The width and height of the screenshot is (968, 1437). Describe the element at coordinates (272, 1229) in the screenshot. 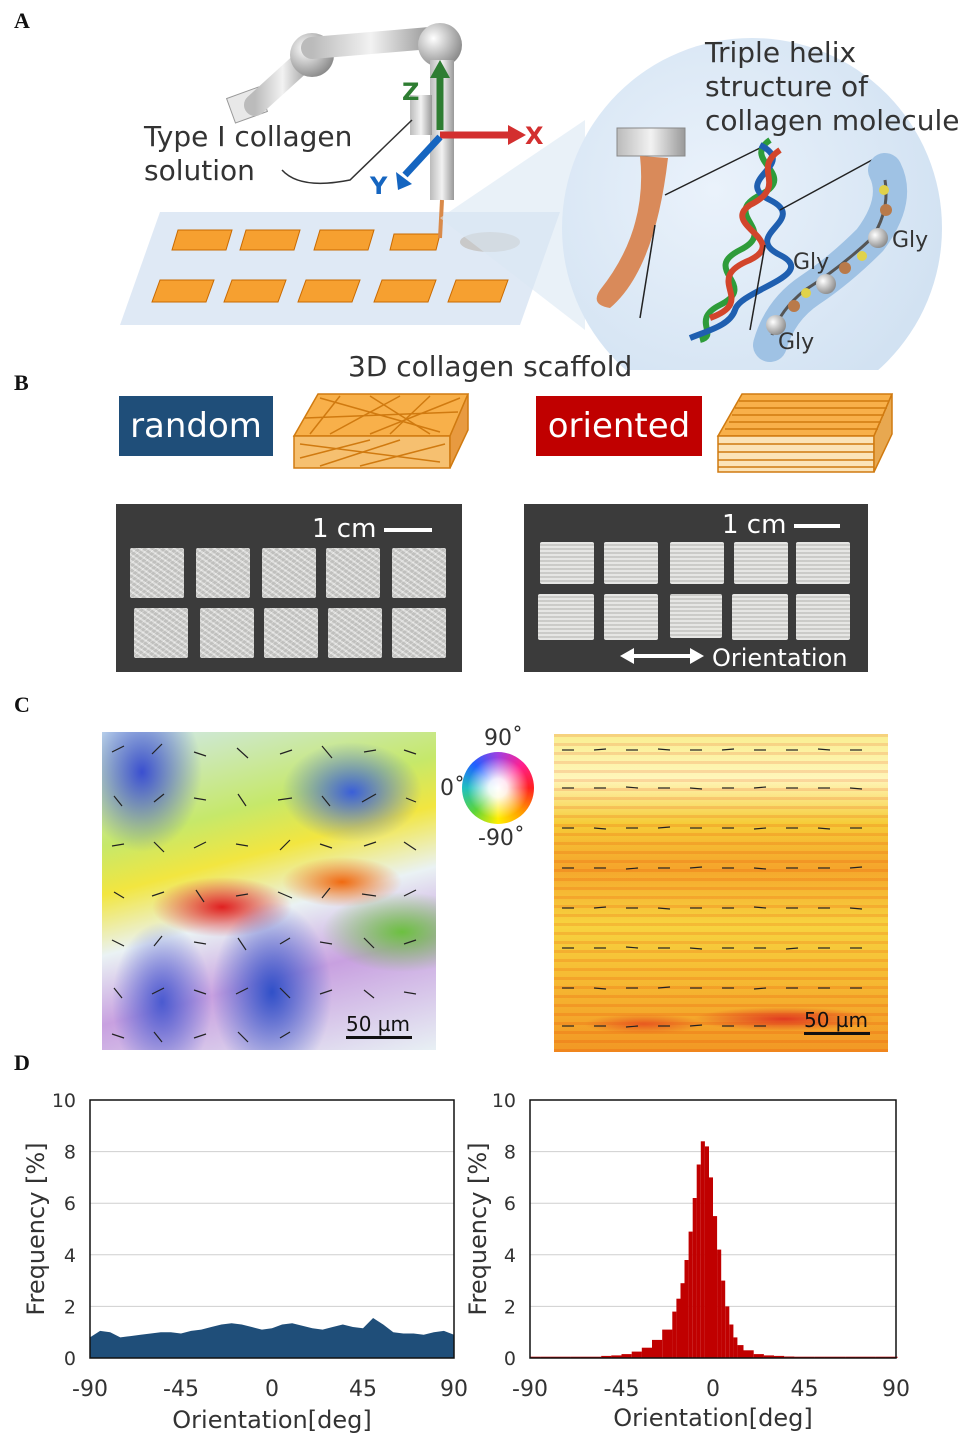

I see `random-plot-frame` at that location.